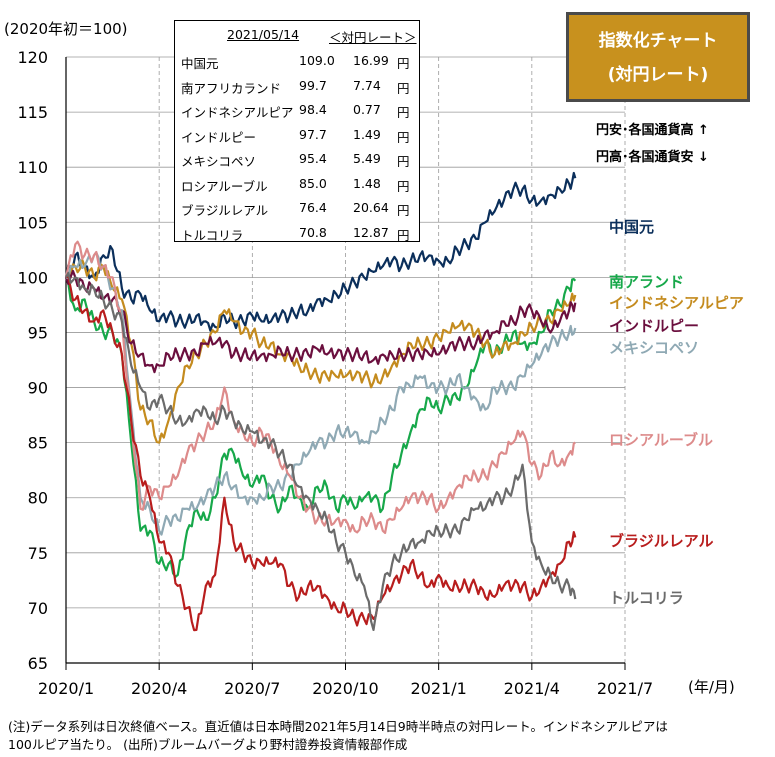 This screenshot has width=775, height=757. What do you see at coordinates (263, 34) in the screenshot?
I see `table-date: 2021/05/14` at bounding box center [263, 34].